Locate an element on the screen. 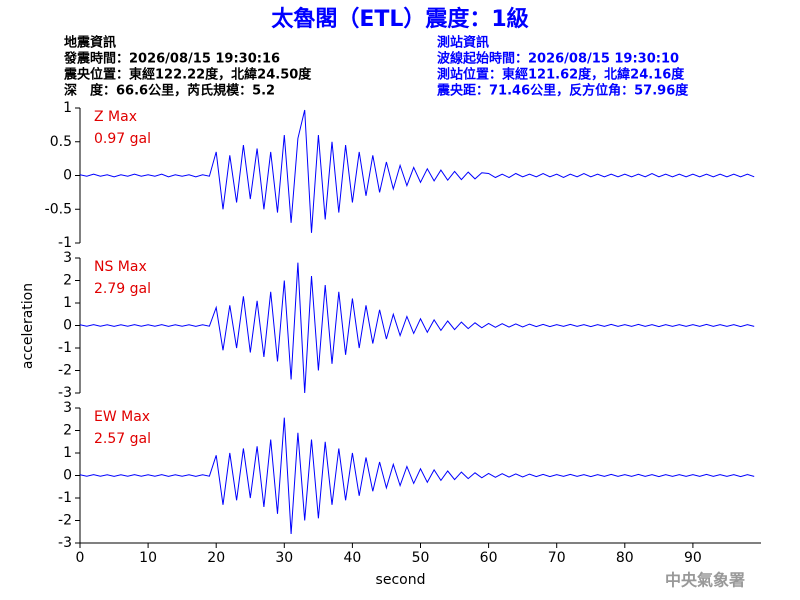 The height and width of the screenshot is (600, 800). x-tick-label: 60 is located at coordinates (489, 558).